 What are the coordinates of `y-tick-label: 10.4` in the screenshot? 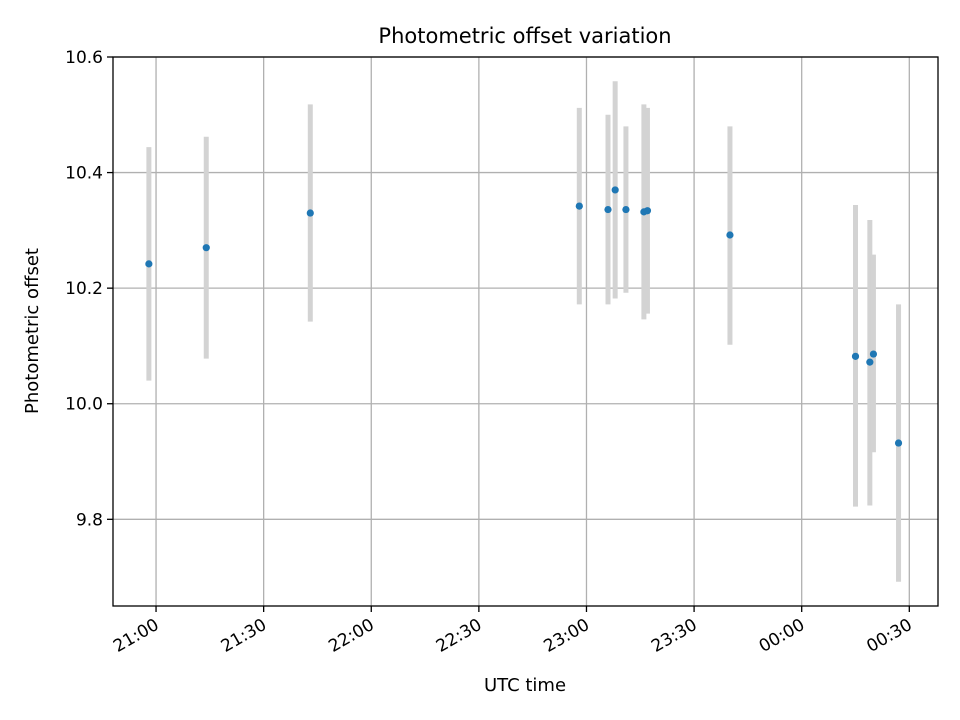 It's located at (84, 174).